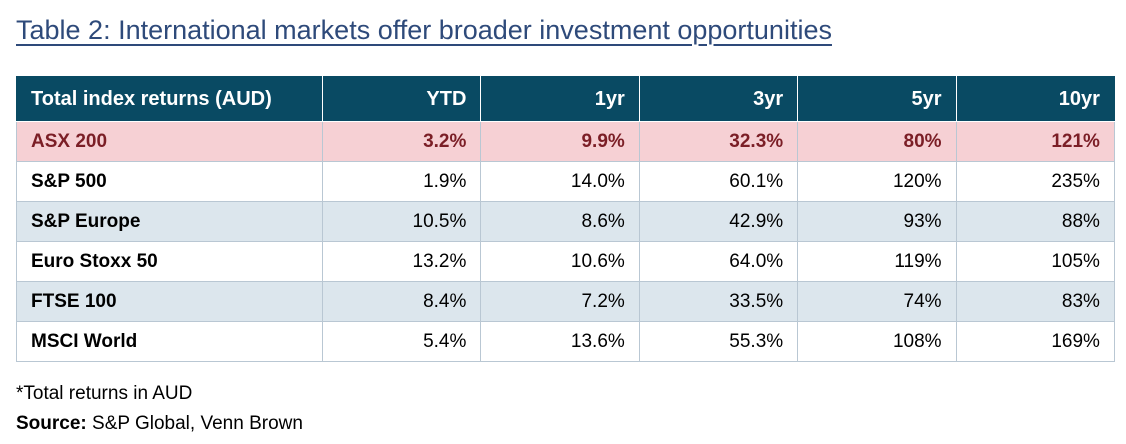 The image size is (1126, 444). I want to click on source-label: Source:, so click(51, 423).